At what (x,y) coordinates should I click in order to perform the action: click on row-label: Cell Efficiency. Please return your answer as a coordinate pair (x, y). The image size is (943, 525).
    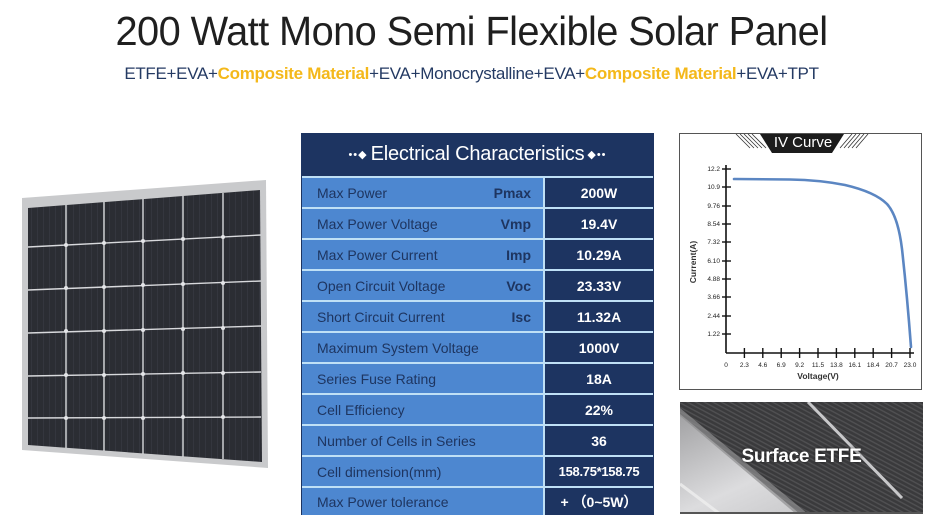
    Looking at the image, I should click on (361, 409).